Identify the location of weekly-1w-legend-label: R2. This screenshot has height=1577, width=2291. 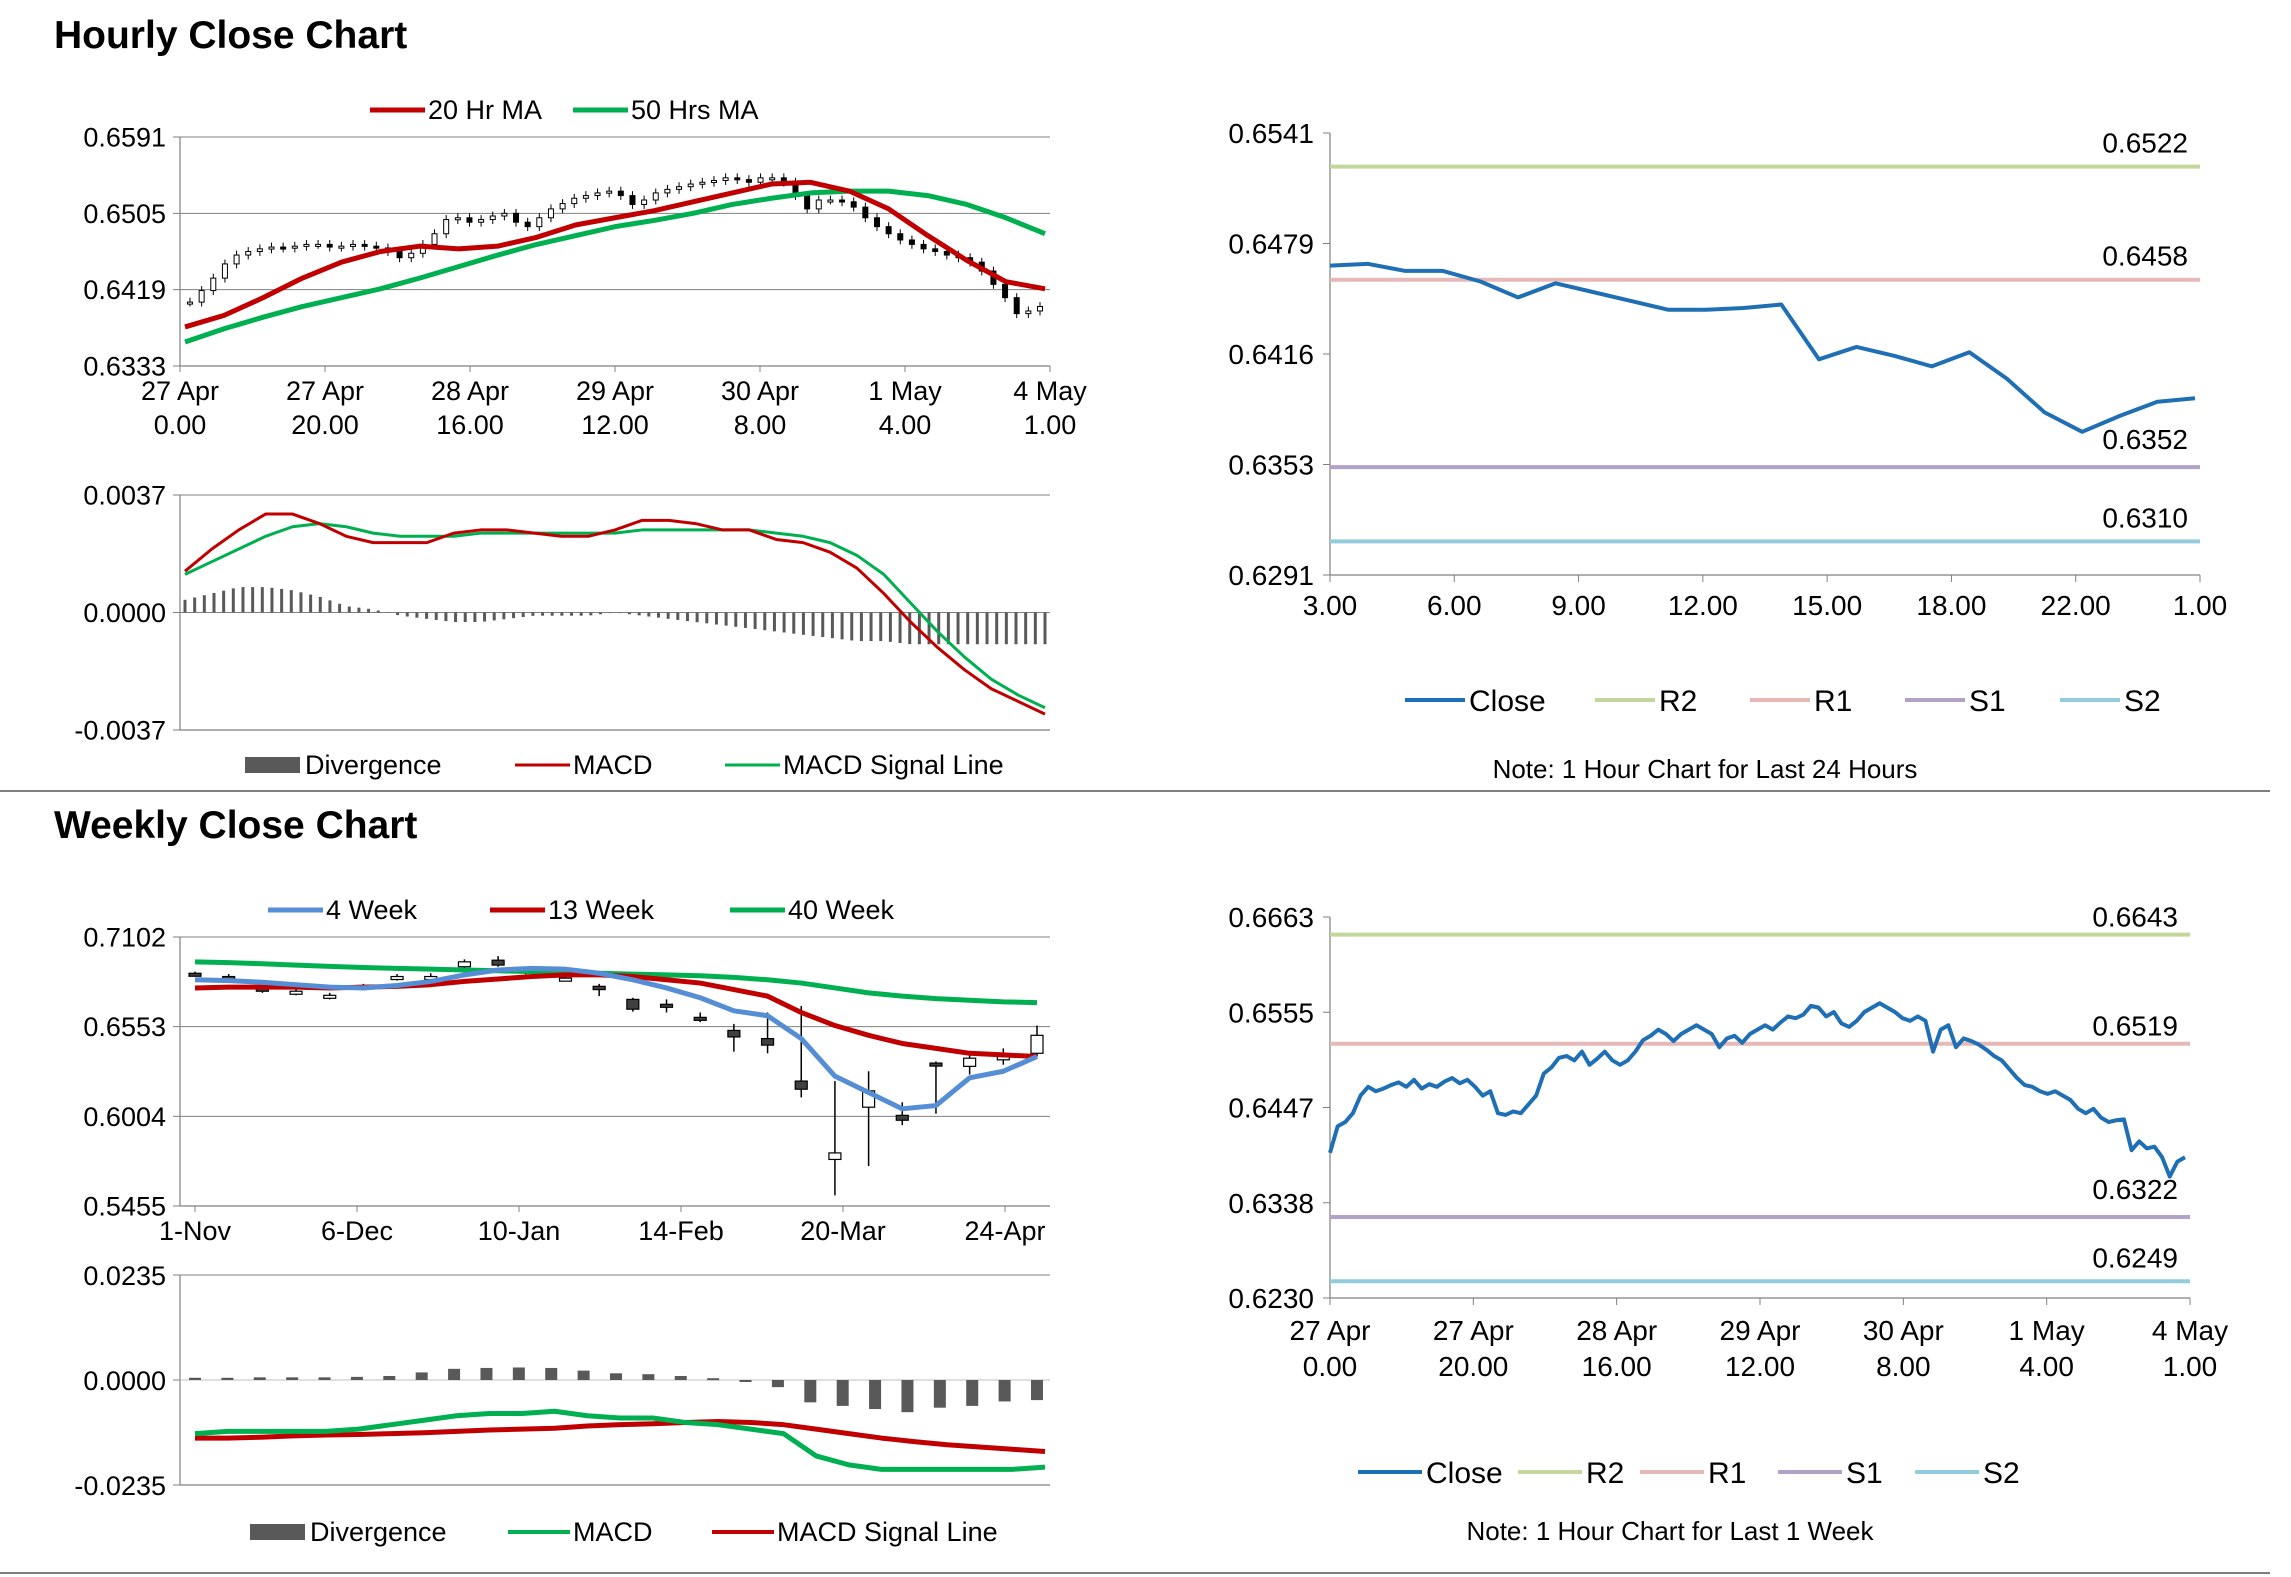
(1605, 1473).